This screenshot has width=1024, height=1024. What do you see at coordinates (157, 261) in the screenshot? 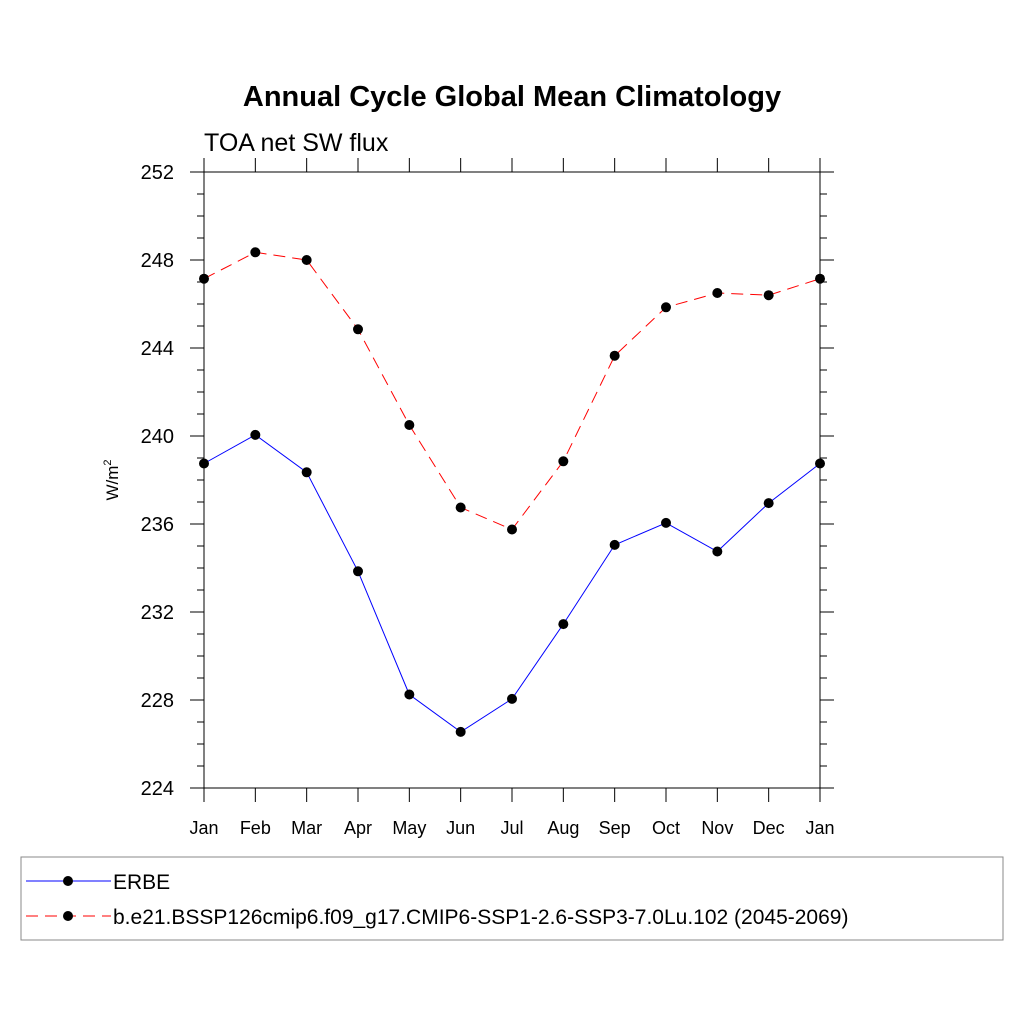
I see `y-tick-label: 248` at bounding box center [157, 261].